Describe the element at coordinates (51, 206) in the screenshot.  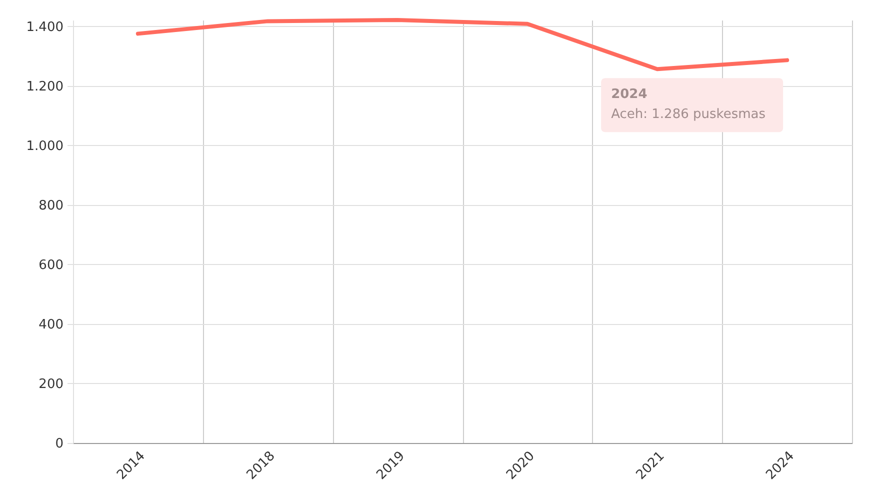
I see `y-tick-label: 800` at that location.